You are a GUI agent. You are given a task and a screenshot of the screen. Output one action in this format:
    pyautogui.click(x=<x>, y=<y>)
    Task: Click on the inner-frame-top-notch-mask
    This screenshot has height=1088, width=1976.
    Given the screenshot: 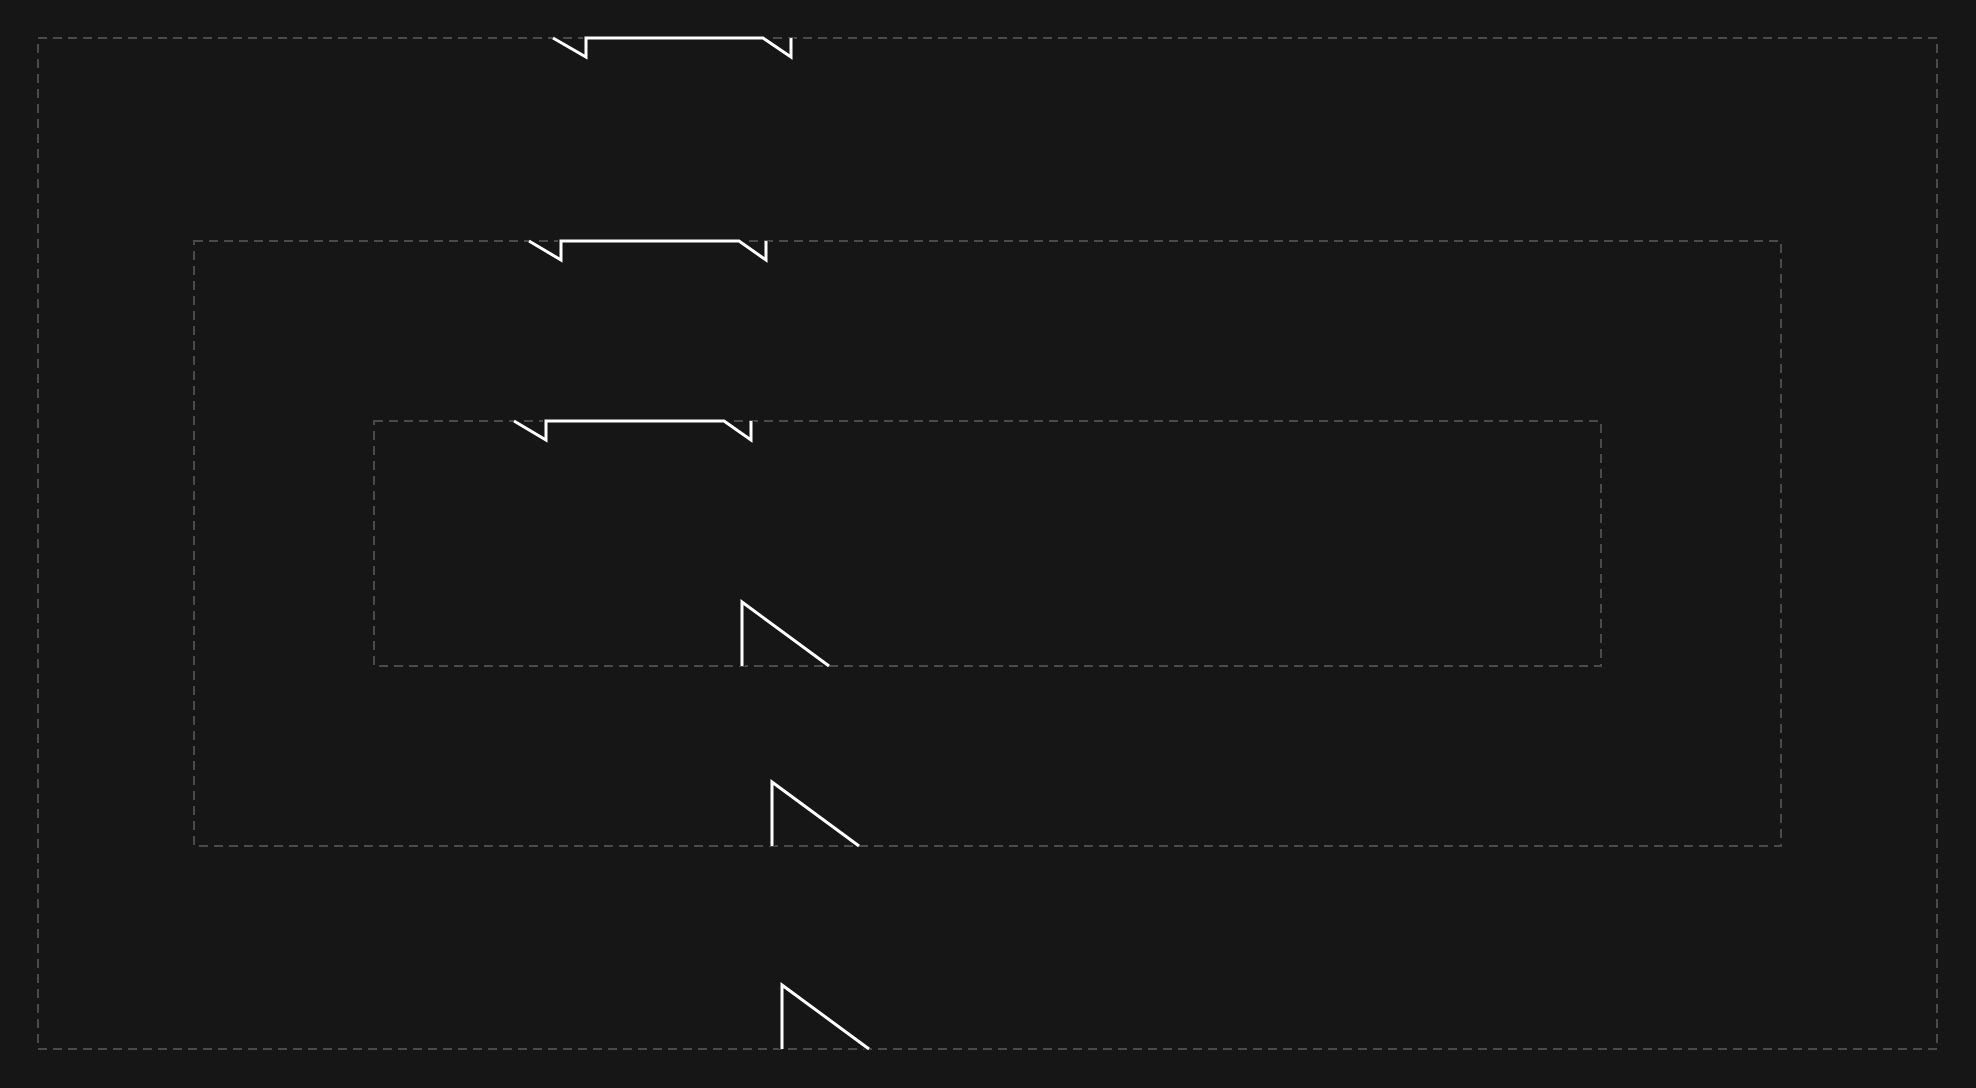 What is the action you would take?
    pyautogui.click(x=633, y=432)
    